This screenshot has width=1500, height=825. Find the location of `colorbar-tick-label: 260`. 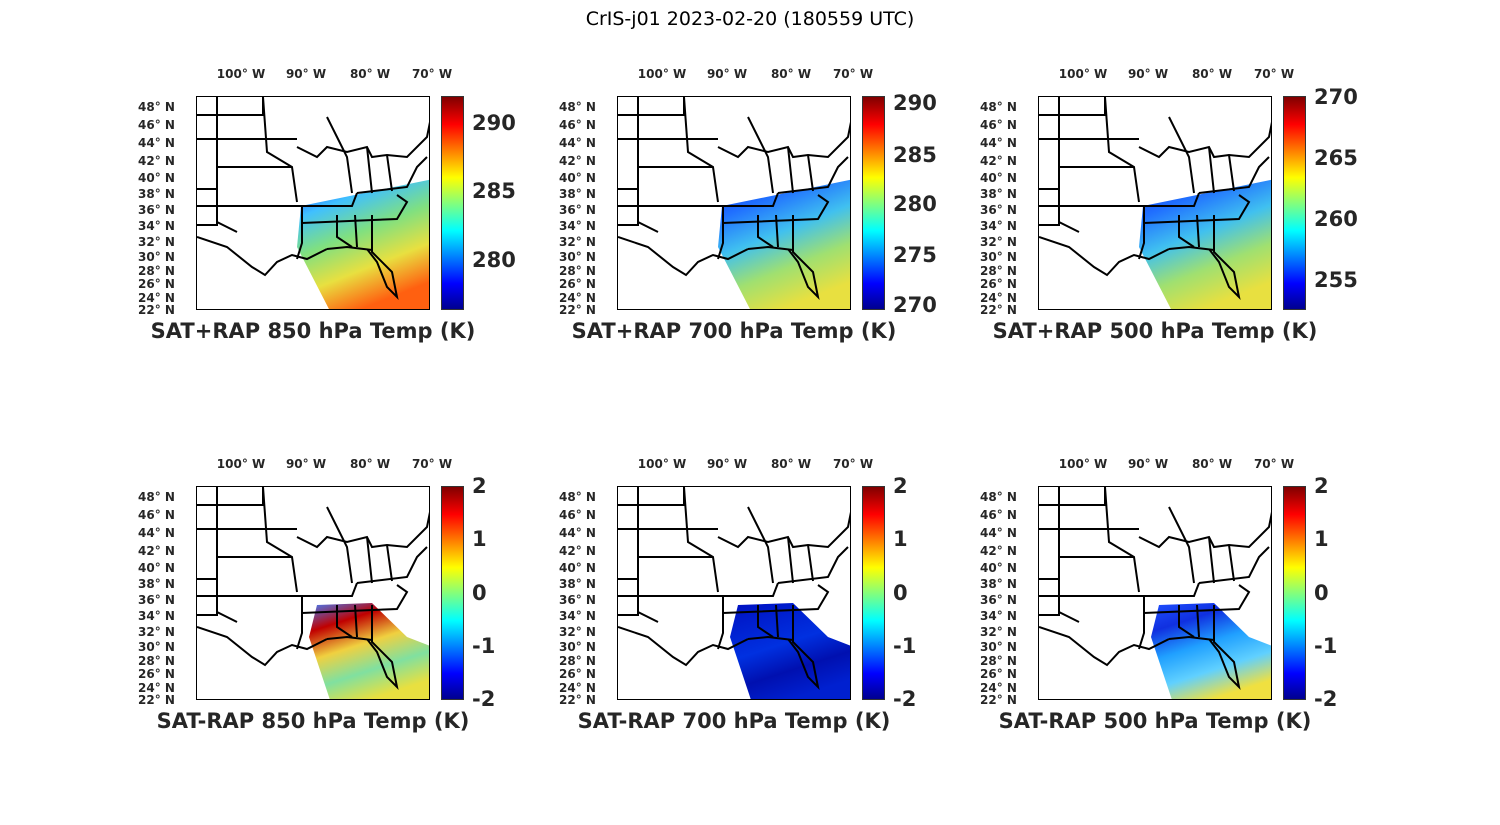

colorbar-tick-label: 260 is located at coordinates (1336, 219).